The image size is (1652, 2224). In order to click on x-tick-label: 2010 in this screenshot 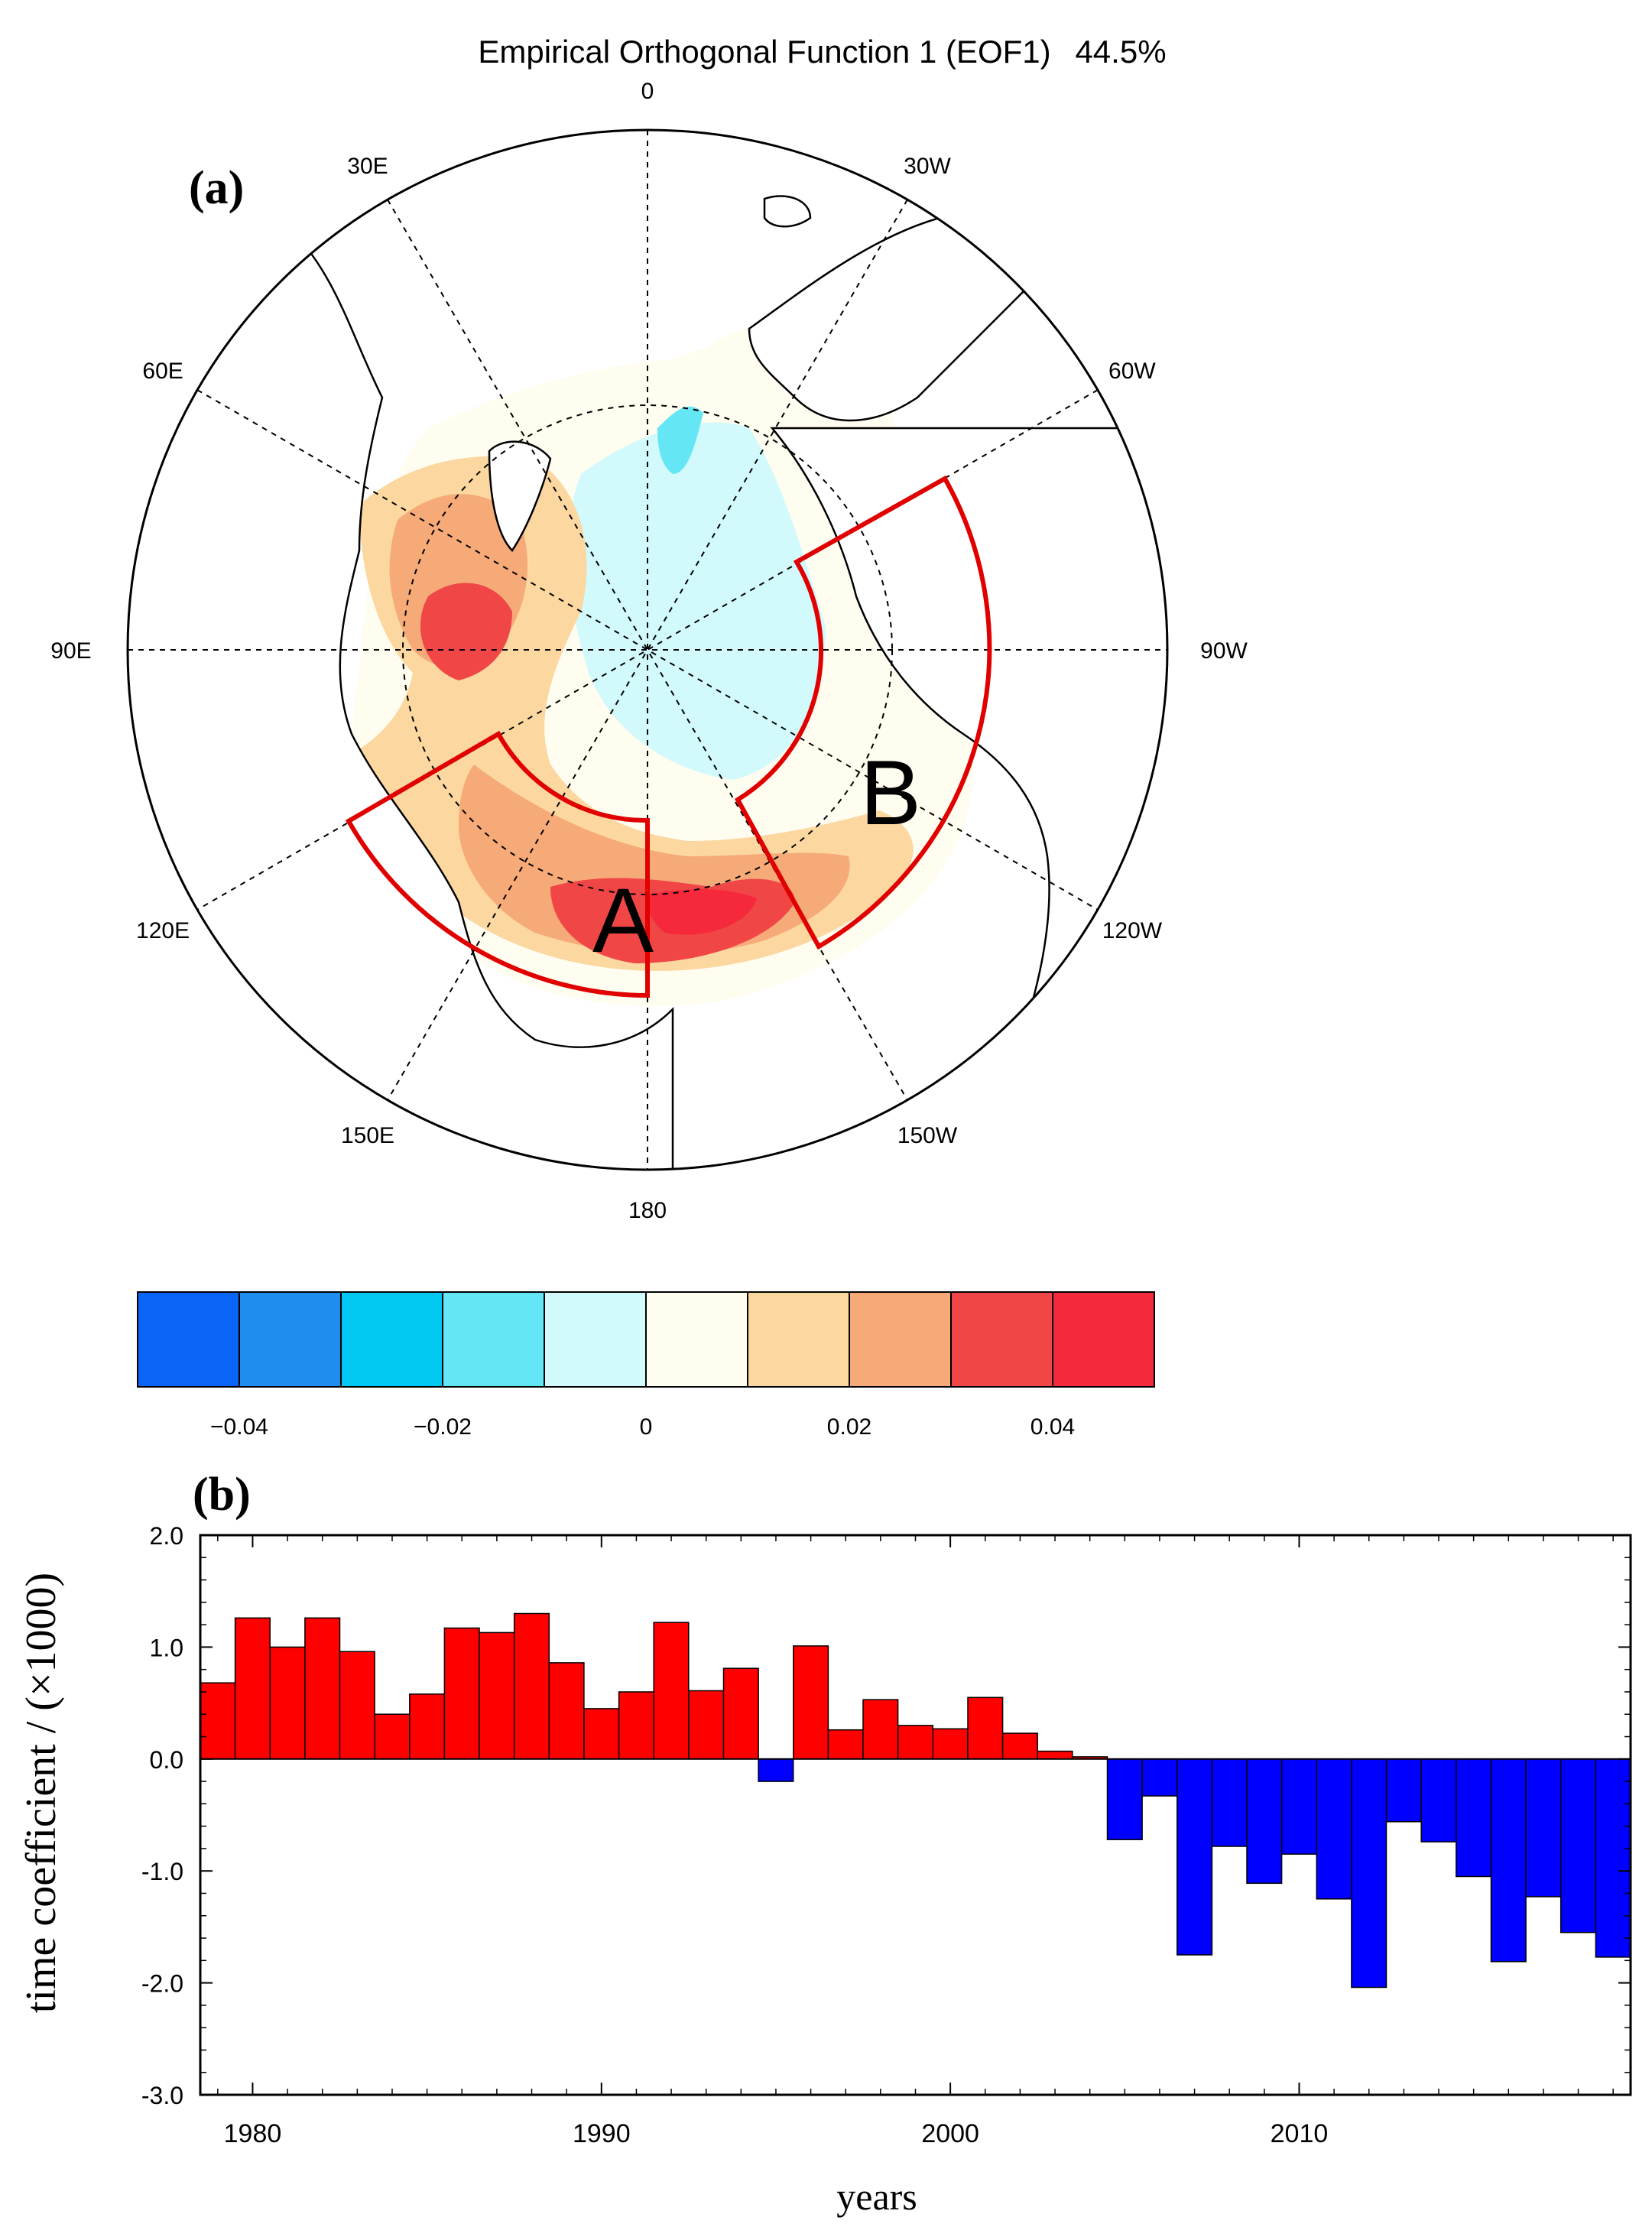, I will do `click(1300, 2133)`.